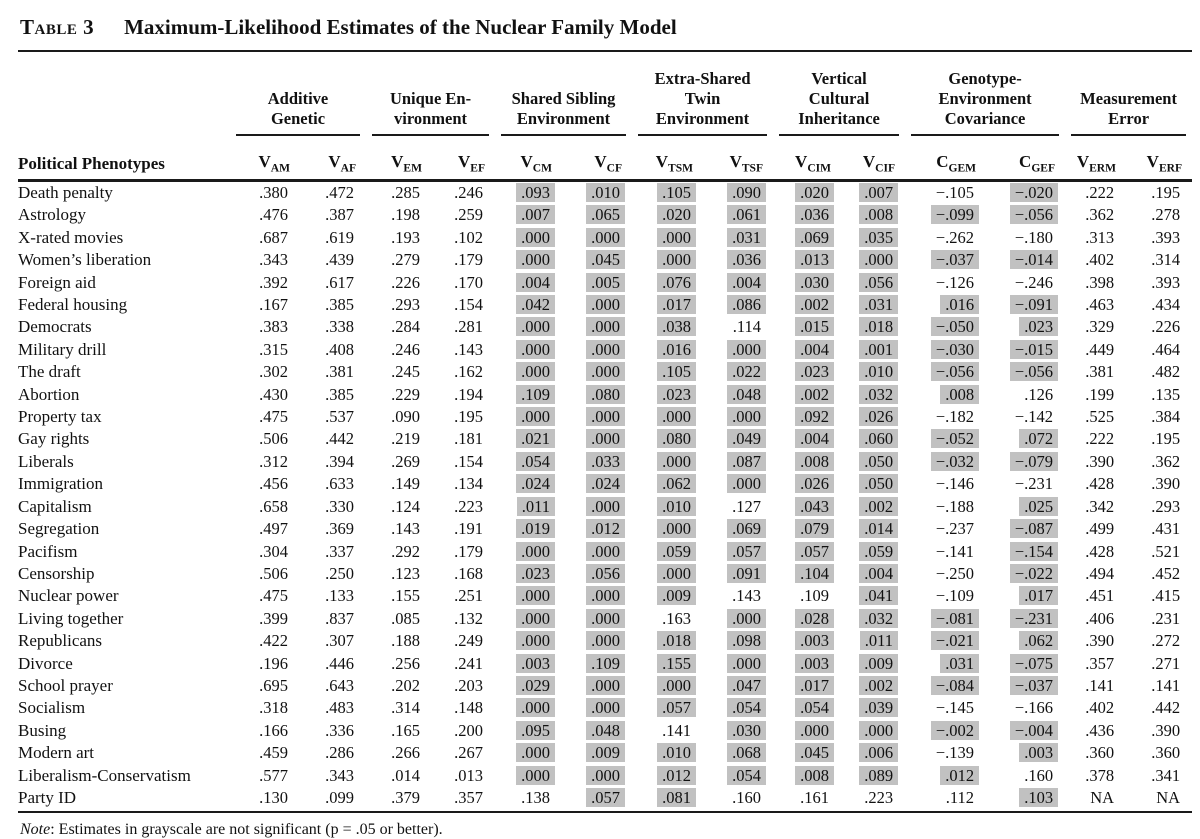  What do you see at coordinates (1039, 596) in the screenshot?
I see `nonsignificant-value: .017` at bounding box center [1039, 596].